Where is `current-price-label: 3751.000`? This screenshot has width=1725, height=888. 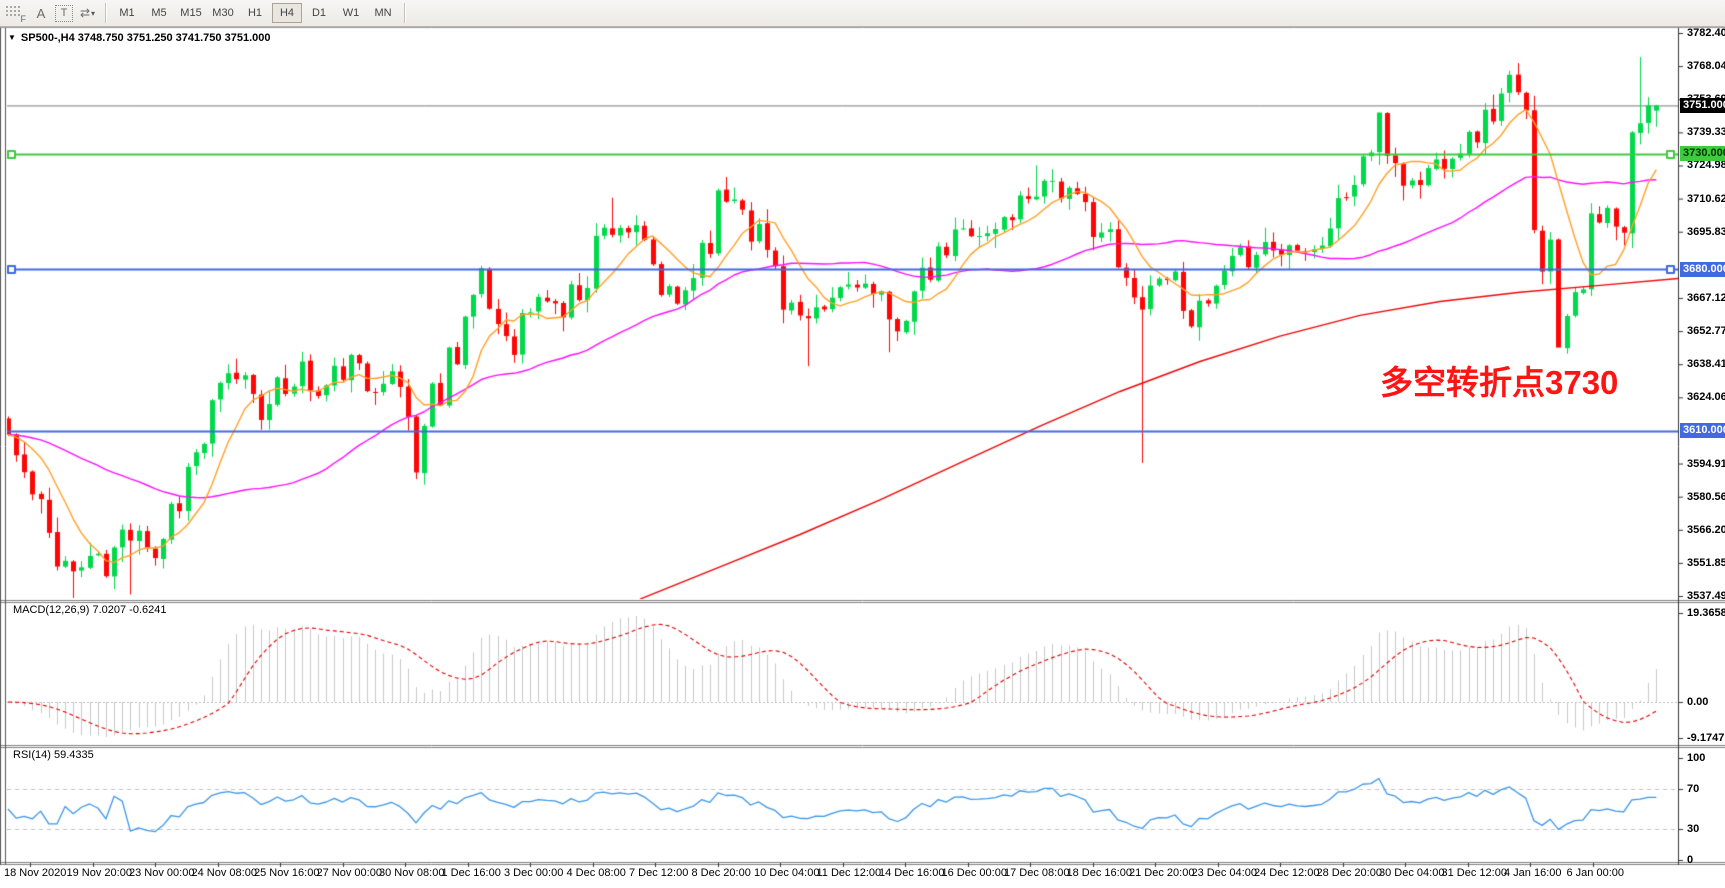
current-price-label: 3751.000 is located at coordinates (1702, 105).